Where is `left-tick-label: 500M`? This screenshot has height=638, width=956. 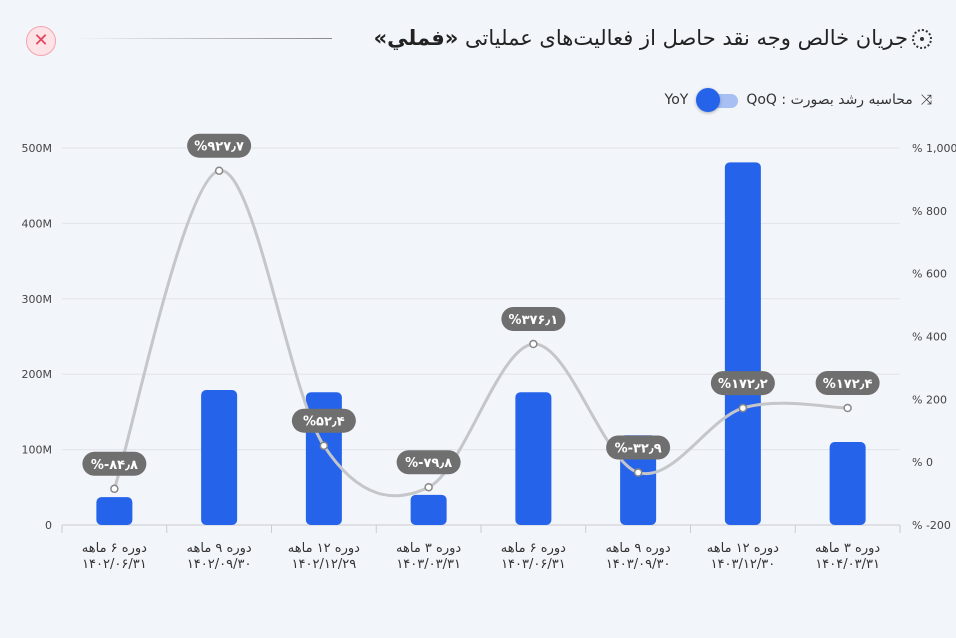 left-tick-label: 500M is located at coordinates (37, 148).